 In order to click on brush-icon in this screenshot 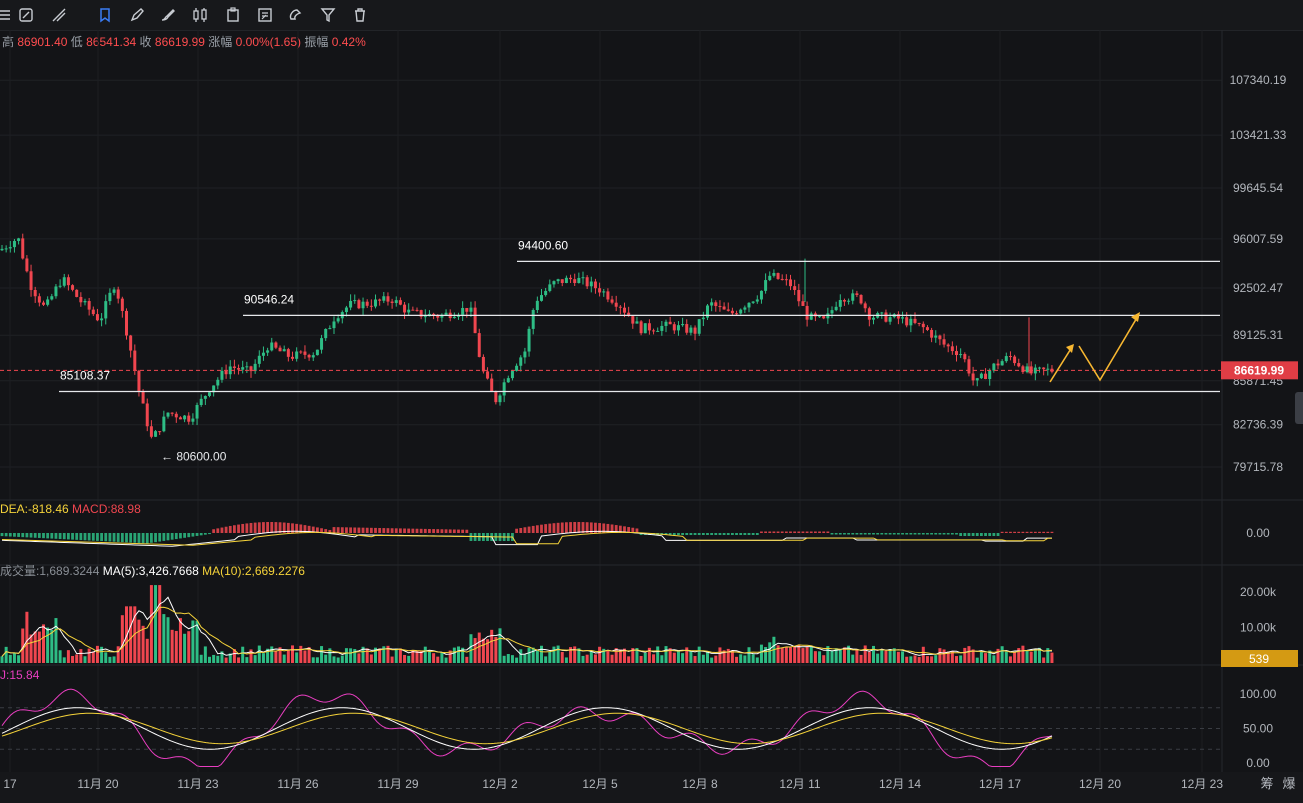, I will do `click(168, 15)`.